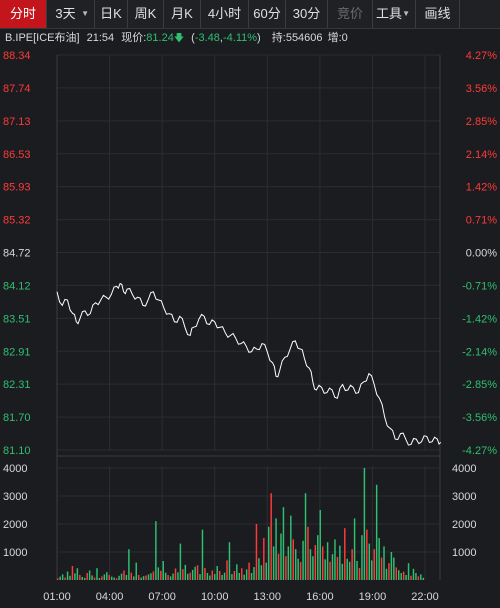 The width and height of the screenshot is (500, 608). What do you see at coordinates (15, 497) in the screenshot?
I see `volume-tick-label: 3000` at bounding box center [15, 497].